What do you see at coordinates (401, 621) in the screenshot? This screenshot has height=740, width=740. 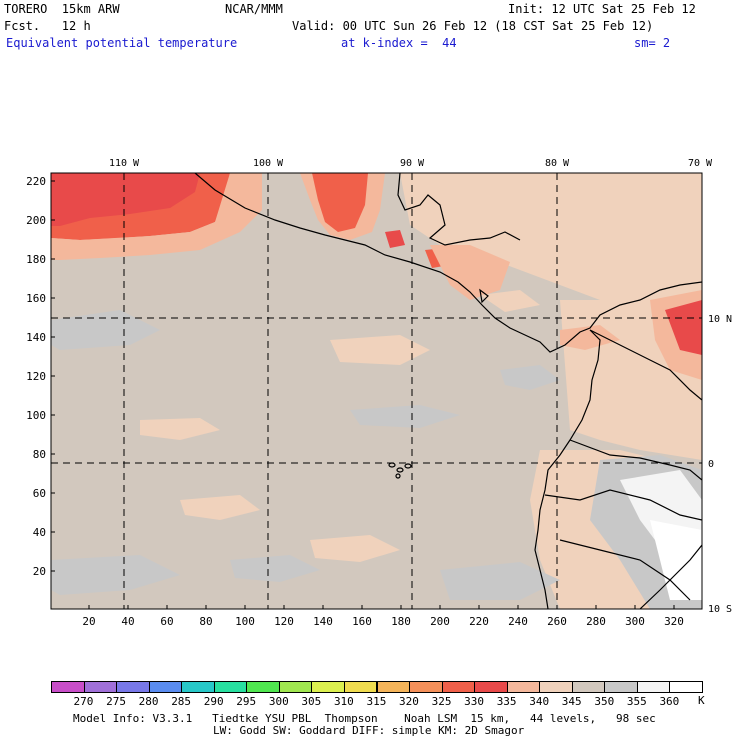 I see `x-tick-label: 180` at bounding box center [401, 621].